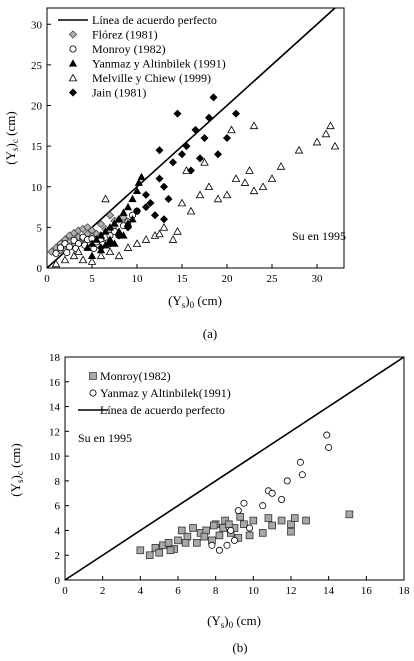 The width and height of the screenshot is (414, 661). What do you see at coordinates (129, 49) in the screenshot?
I see `legend-label: Monroy (1982)` at bounding box center [129, 49].